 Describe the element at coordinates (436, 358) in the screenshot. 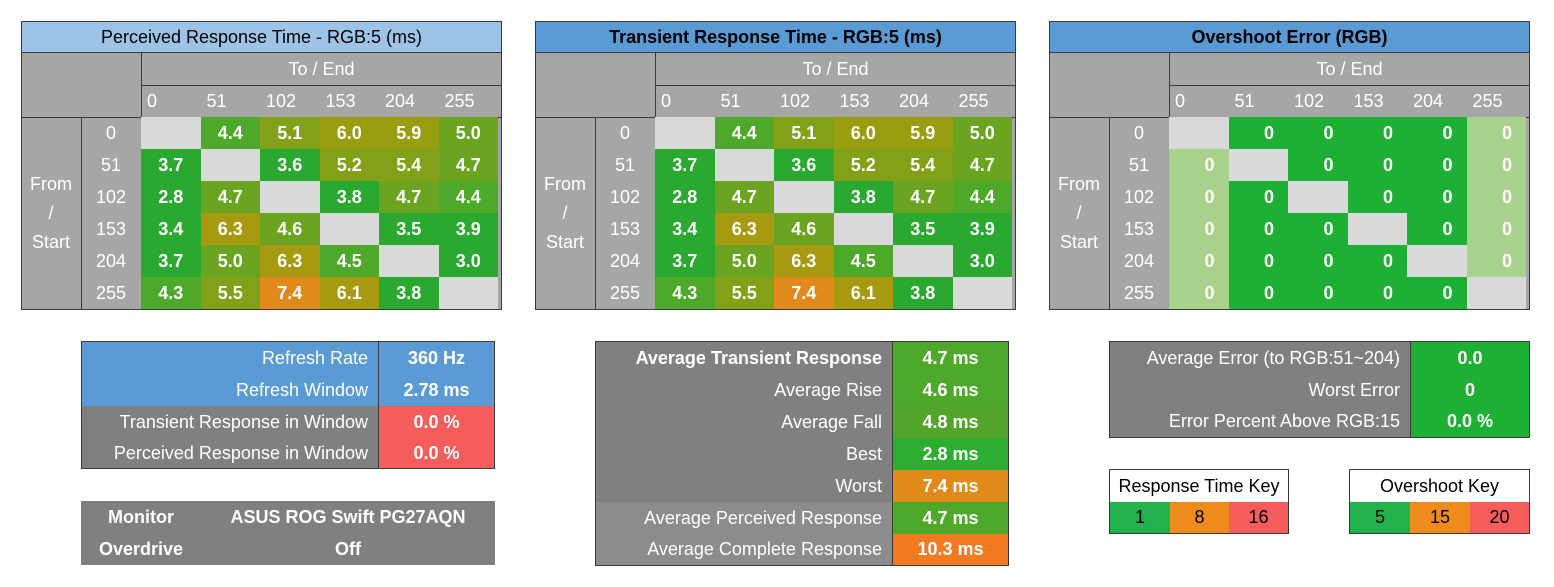

I see `refresh-rate-value: 360 Hz` at that location.